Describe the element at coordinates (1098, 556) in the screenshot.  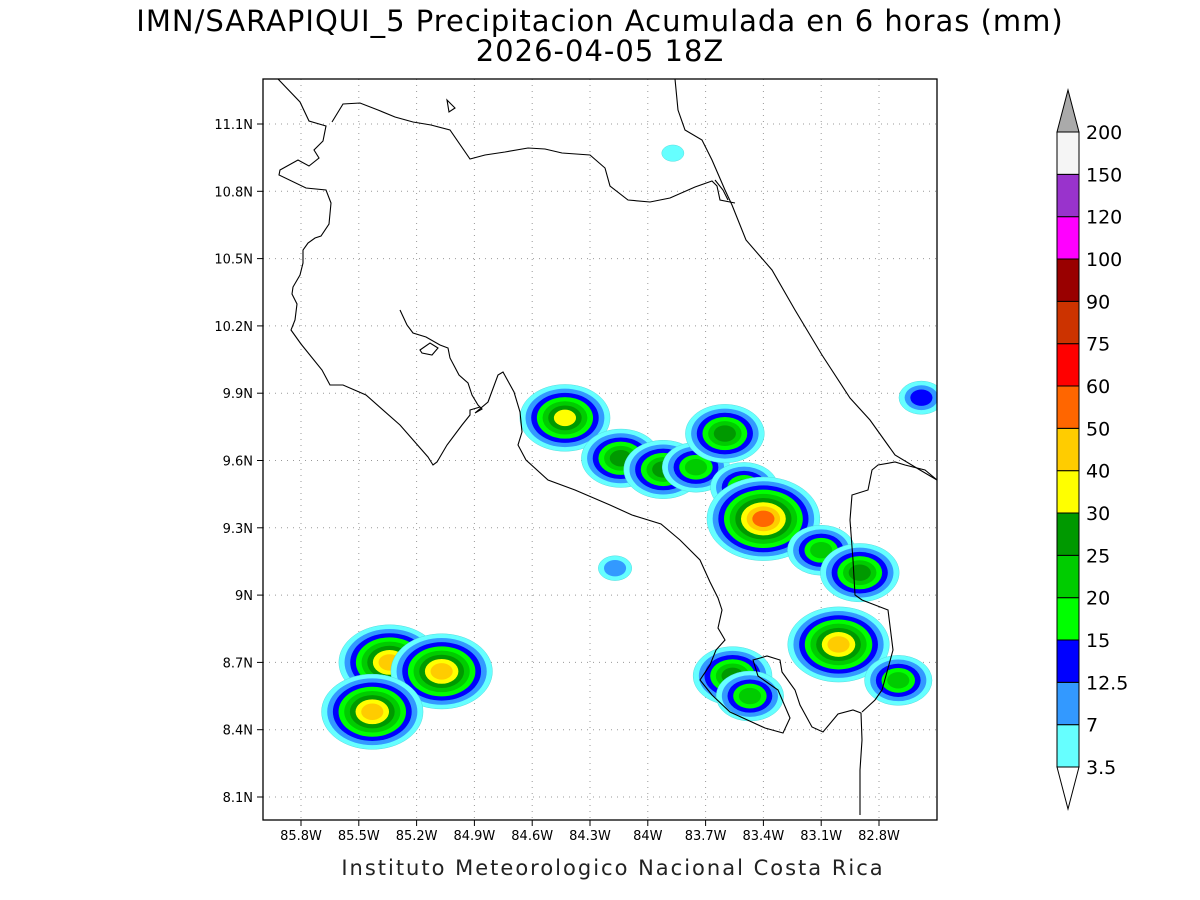
I see `colorbar-label-5: 25` at that location.